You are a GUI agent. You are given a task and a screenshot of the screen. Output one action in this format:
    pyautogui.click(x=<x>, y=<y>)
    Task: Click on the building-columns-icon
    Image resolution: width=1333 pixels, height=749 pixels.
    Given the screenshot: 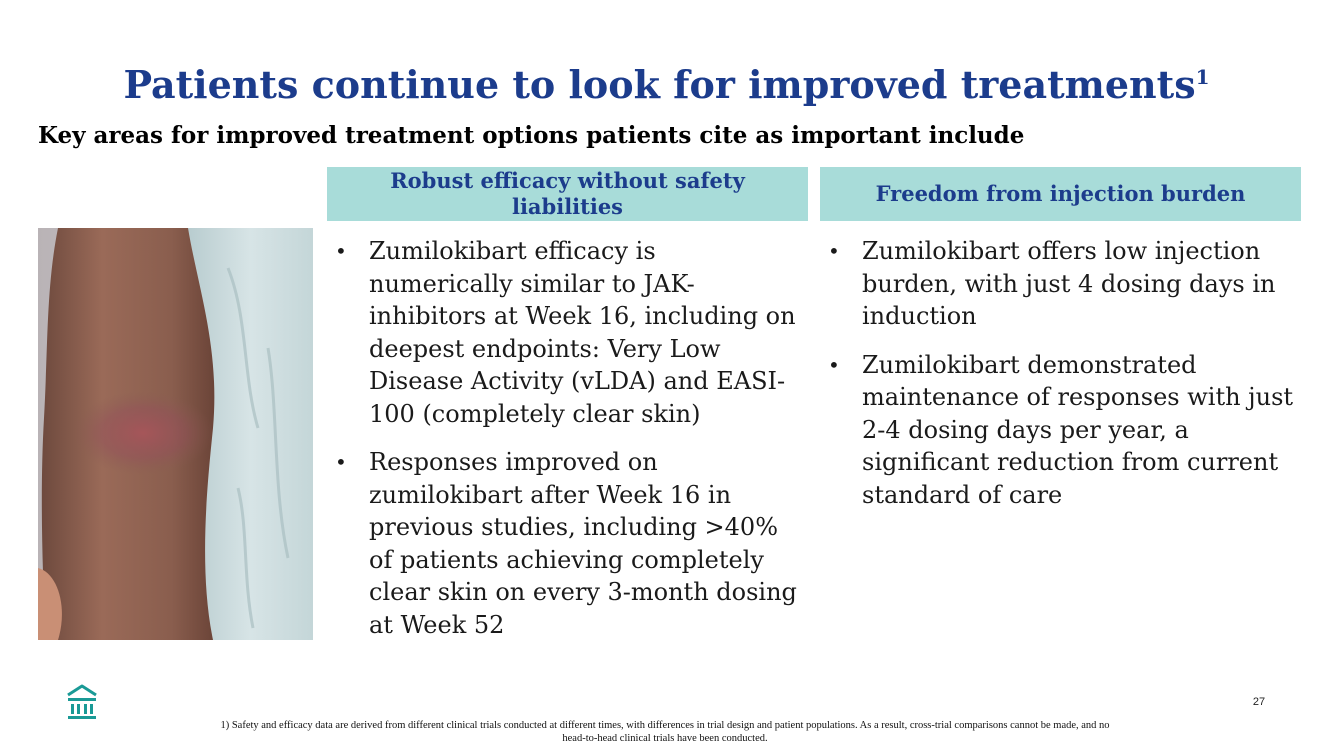 What is the action you would take?
    pyautogui.click(x=82, y=702)
    